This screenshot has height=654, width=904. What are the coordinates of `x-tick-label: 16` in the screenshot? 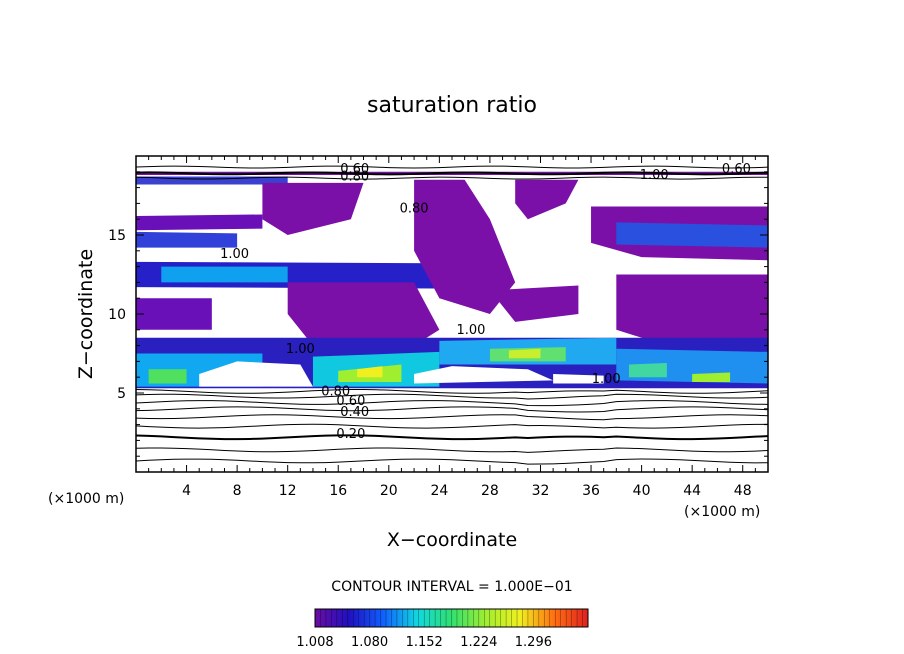 It's located at (338, 491).